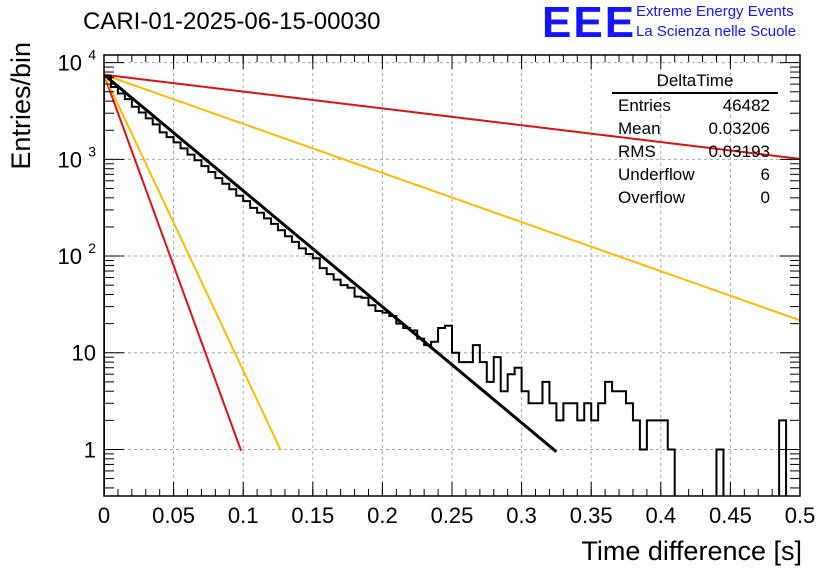 The height and width of the screenshot is (572, 836). I want to click on stats-row: Mean 0.03206, so click(695, 128).